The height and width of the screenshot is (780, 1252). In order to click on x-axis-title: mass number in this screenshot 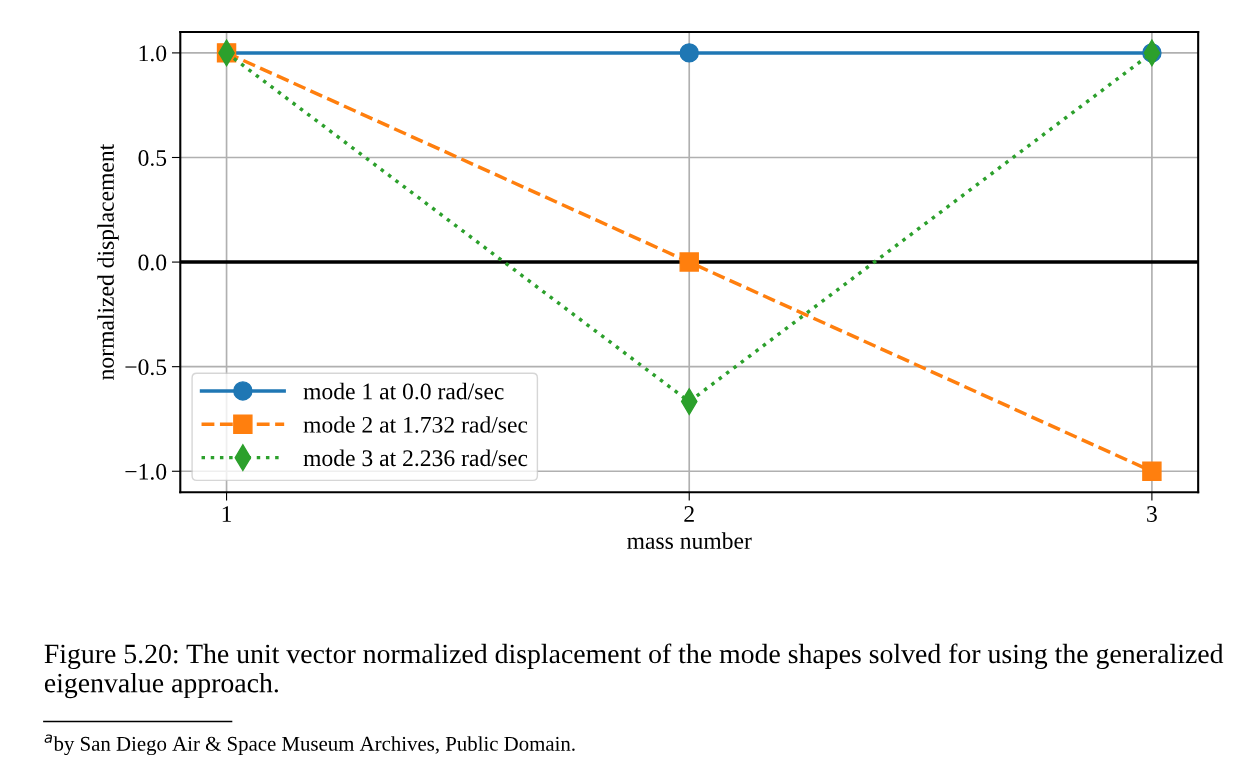, I will do `click(689, 540)`.